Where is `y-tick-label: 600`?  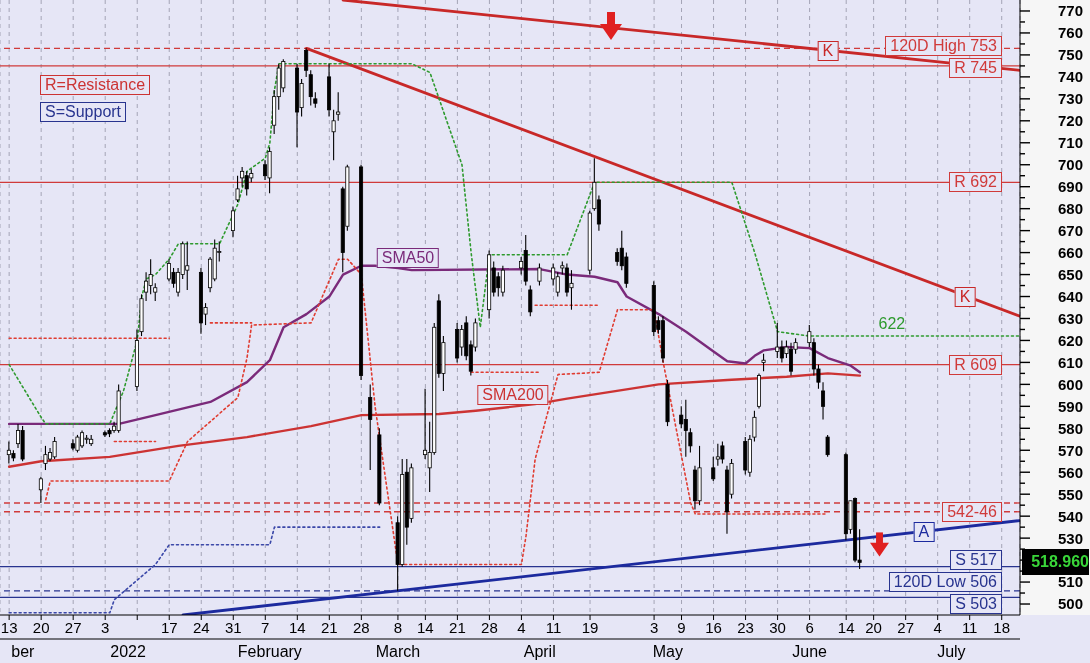 y-tick-label: 600 is located at coordinates (1070, 384).